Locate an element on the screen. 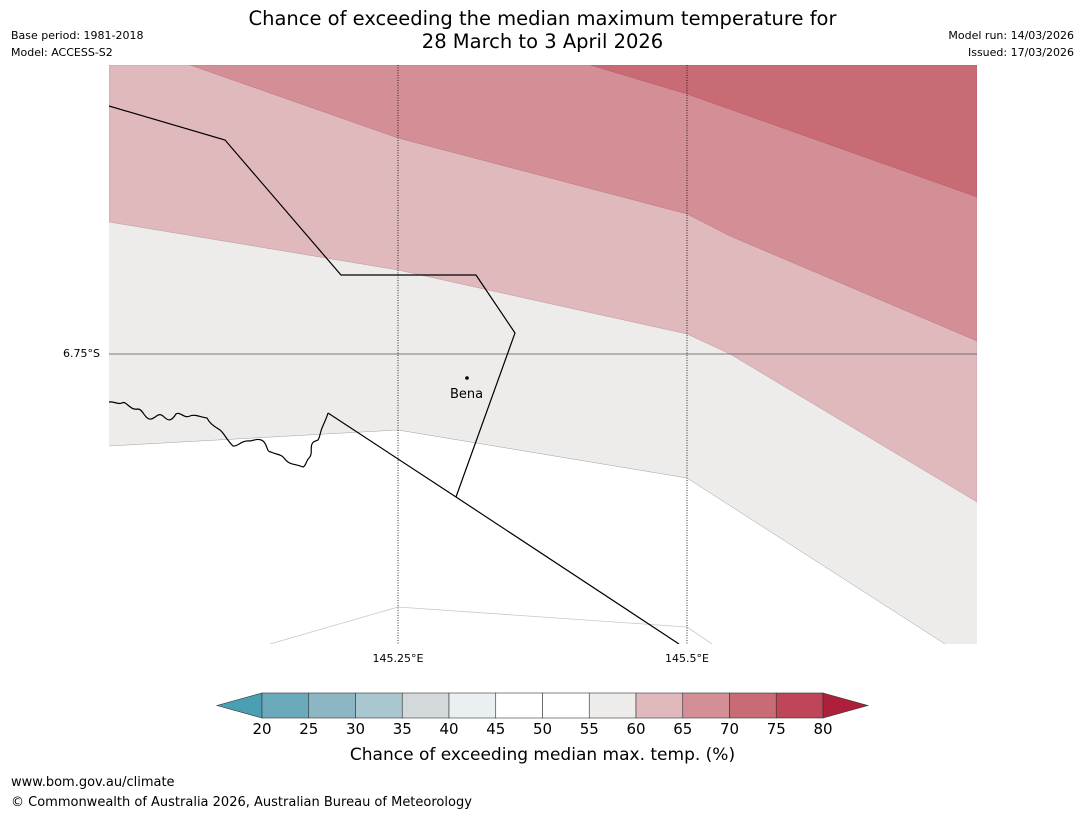 The image size is (1085, 816). colorbar-cells is located at coordinates (542, 705).